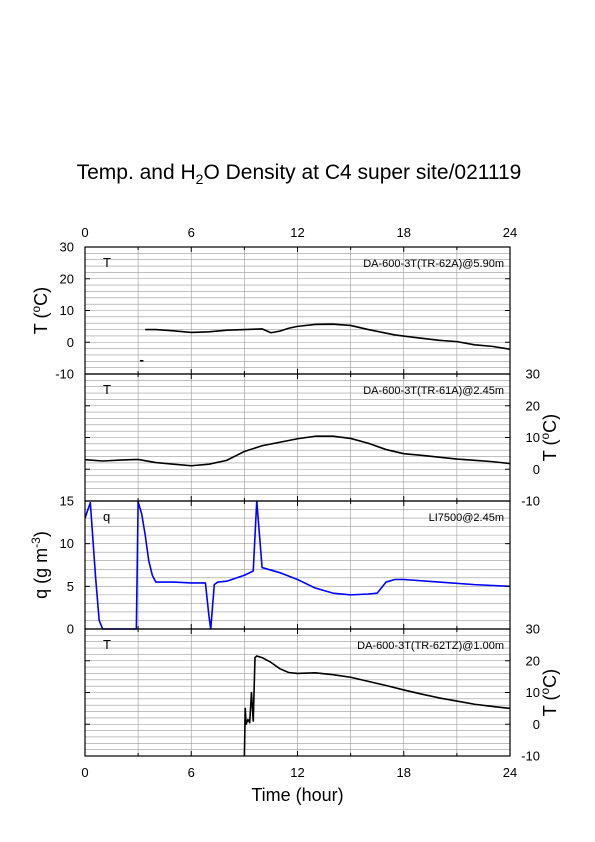  Describe the element at coordinates (297, 795) in the screenshot. I see `x-axis-title: Time (hour)` at that location.